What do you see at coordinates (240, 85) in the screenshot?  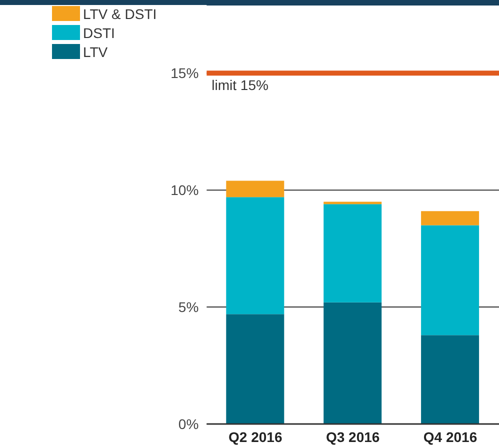 I see `ref-line-label: limit 15%` at bounding box center [240, 85].